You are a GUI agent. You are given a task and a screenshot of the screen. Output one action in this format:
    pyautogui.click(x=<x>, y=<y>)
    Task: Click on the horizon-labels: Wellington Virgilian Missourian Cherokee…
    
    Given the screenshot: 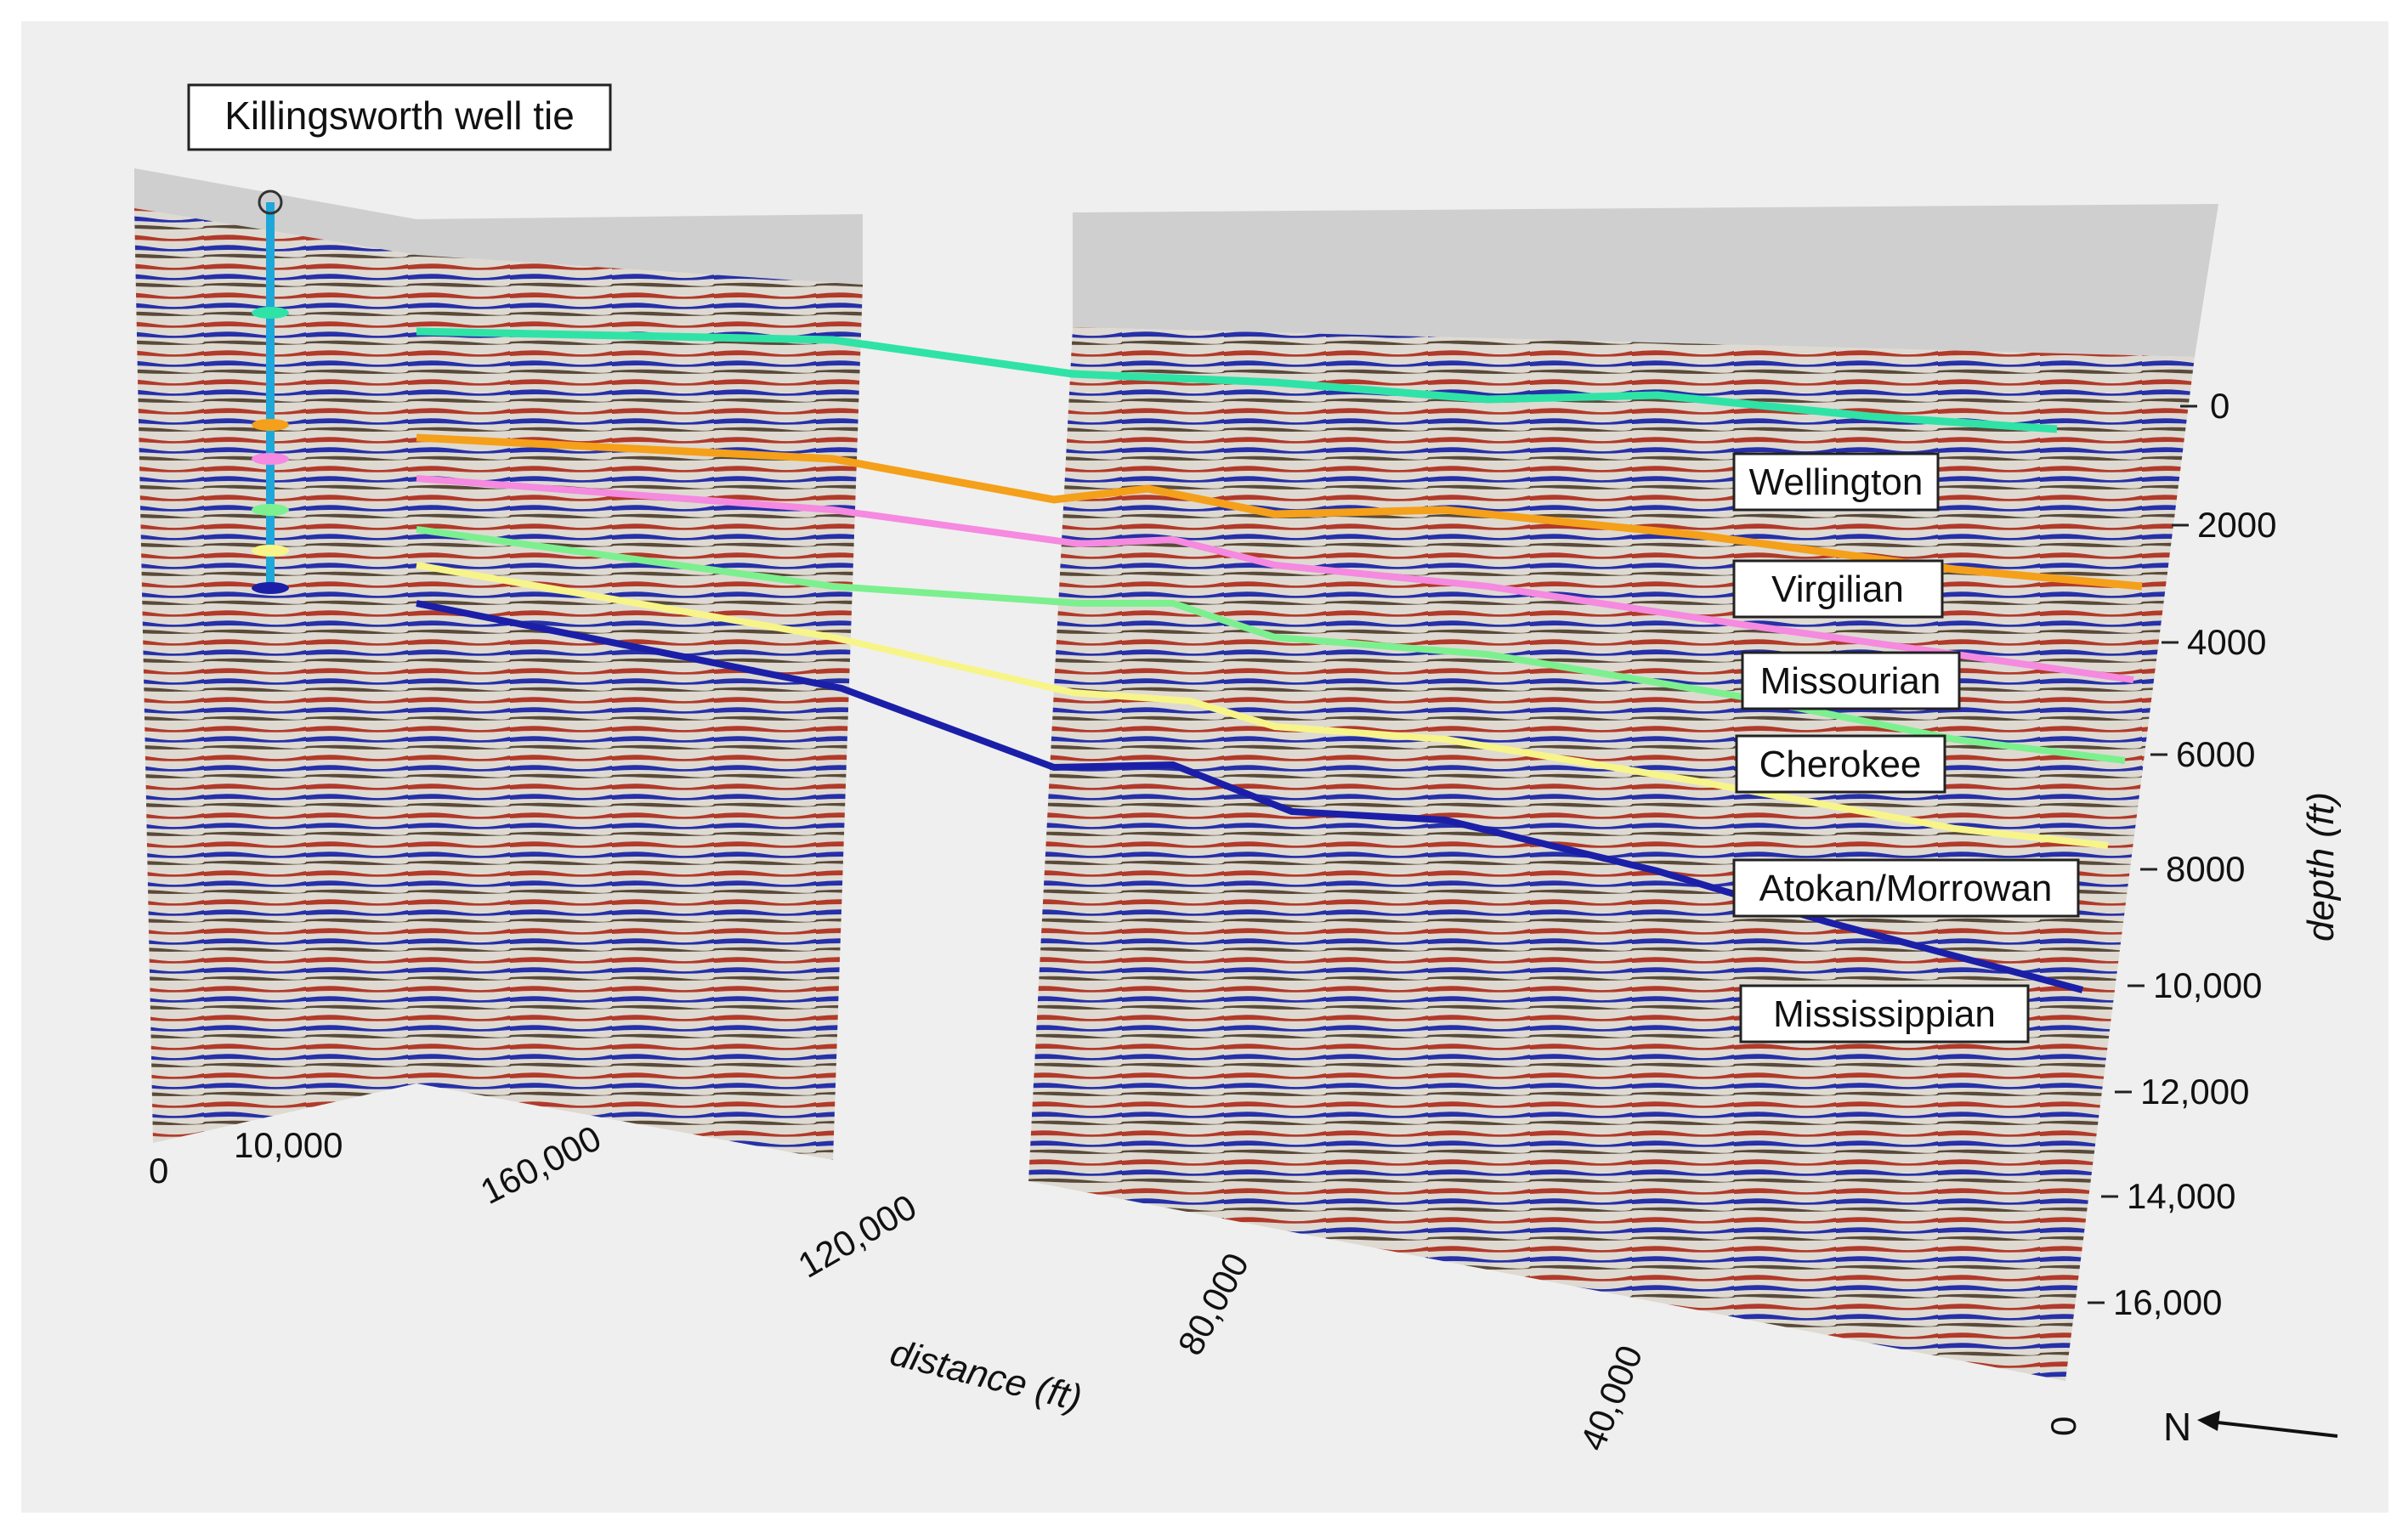 What is the action you would take?
    pyautogui.click(x=1906, y=748)
    